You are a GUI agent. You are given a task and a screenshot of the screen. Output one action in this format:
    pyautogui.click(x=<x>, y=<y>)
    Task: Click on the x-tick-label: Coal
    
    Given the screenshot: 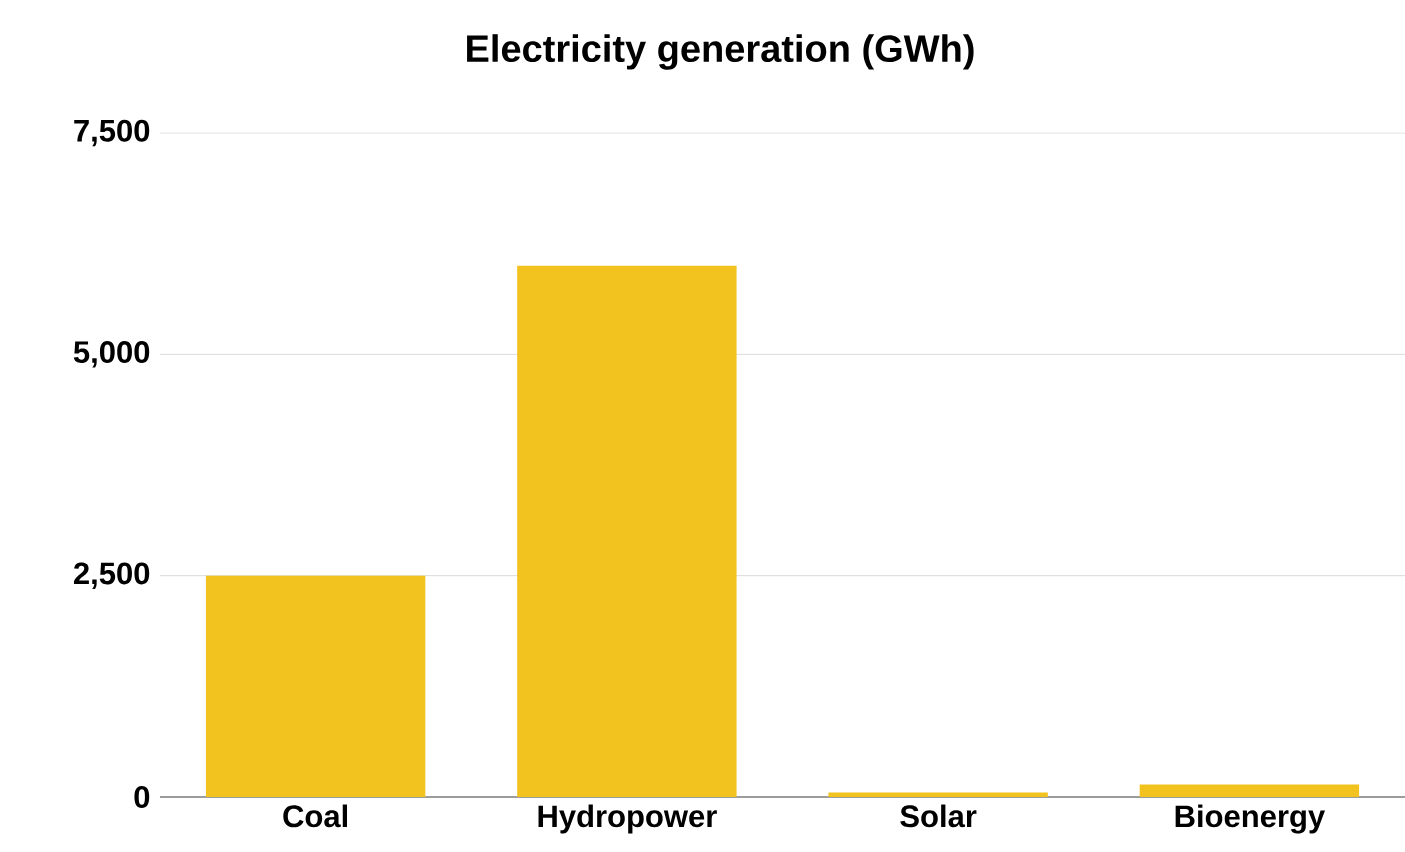 What is the action you would take?
    pyautogui.click(x=315, y=816)
    